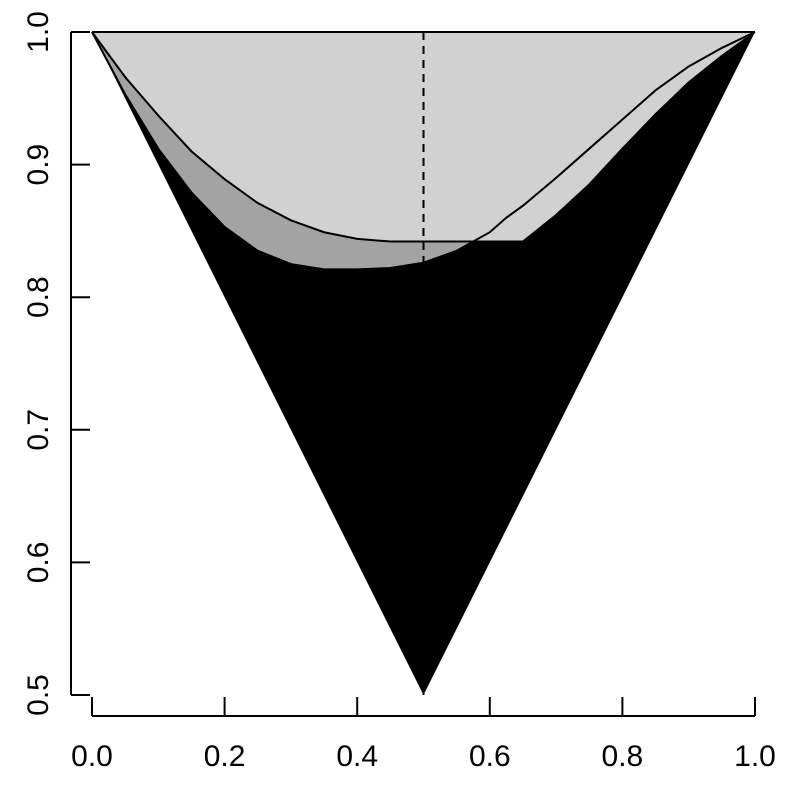  What do you see at coordinates (92, 756) in the screenshot?
I see `x-tick-label: 0.0` at bounding box center [92, 756].